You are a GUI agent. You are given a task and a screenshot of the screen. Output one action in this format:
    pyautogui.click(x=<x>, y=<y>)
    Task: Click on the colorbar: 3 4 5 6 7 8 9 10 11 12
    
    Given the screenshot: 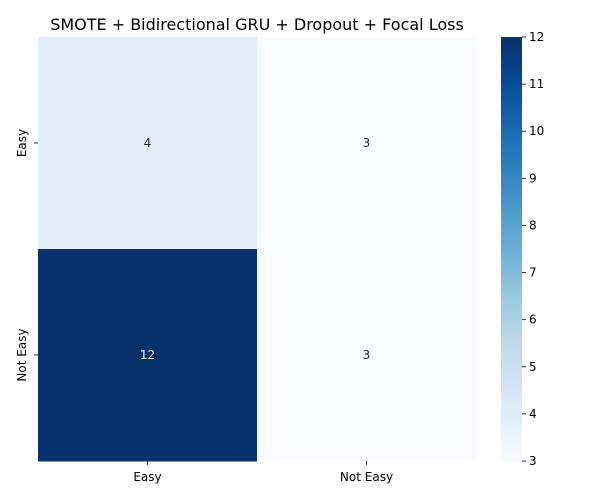 What is the action you would take?
    pyautogui.click(x=522, y=249)
    